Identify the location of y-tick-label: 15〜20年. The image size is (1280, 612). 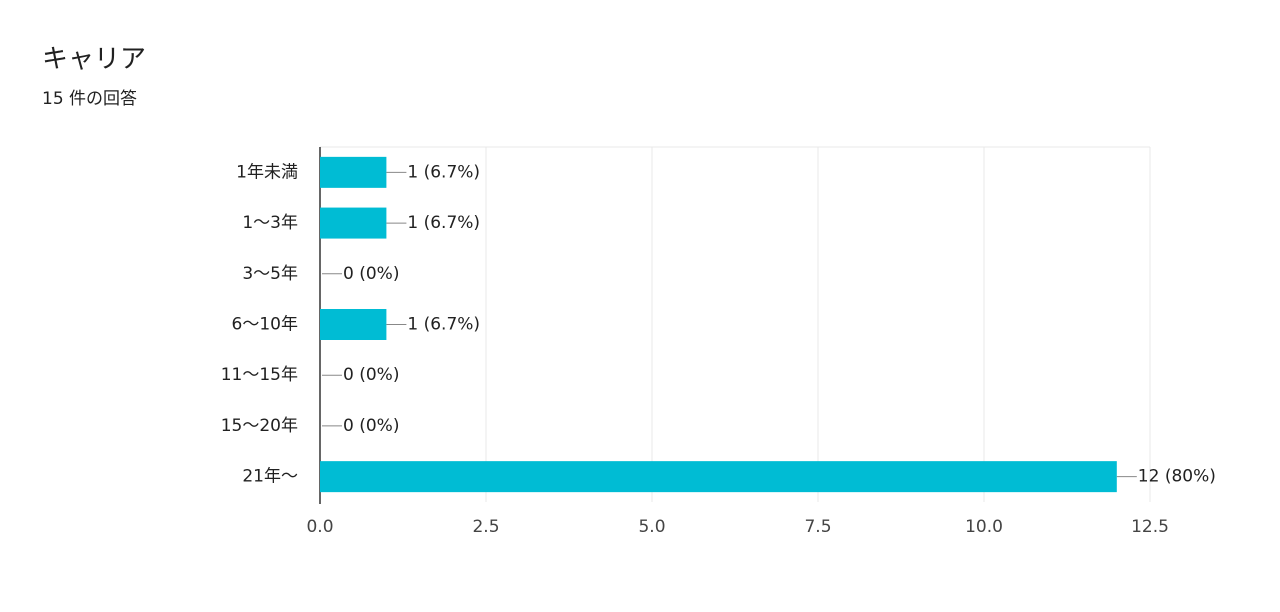
(259, 426).